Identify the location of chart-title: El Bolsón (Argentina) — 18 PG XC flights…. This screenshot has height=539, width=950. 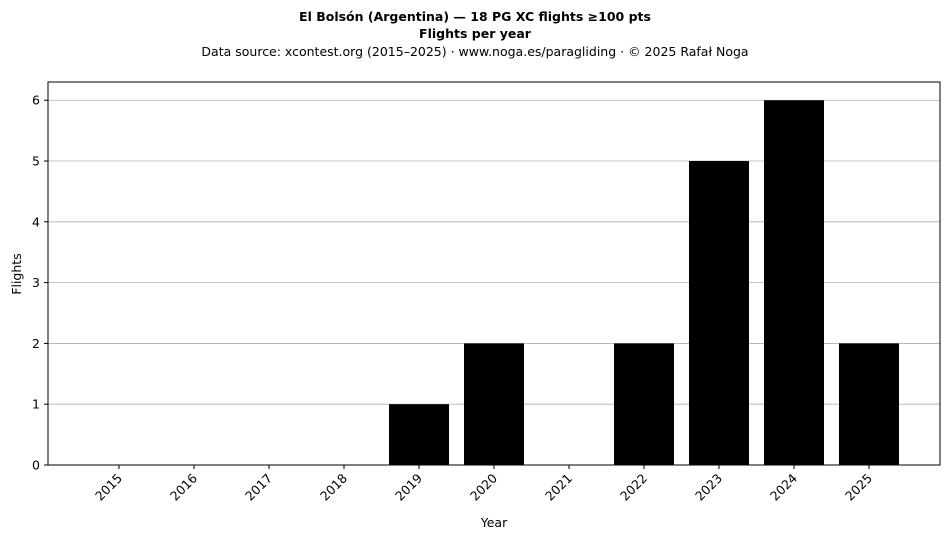
(475, 16).